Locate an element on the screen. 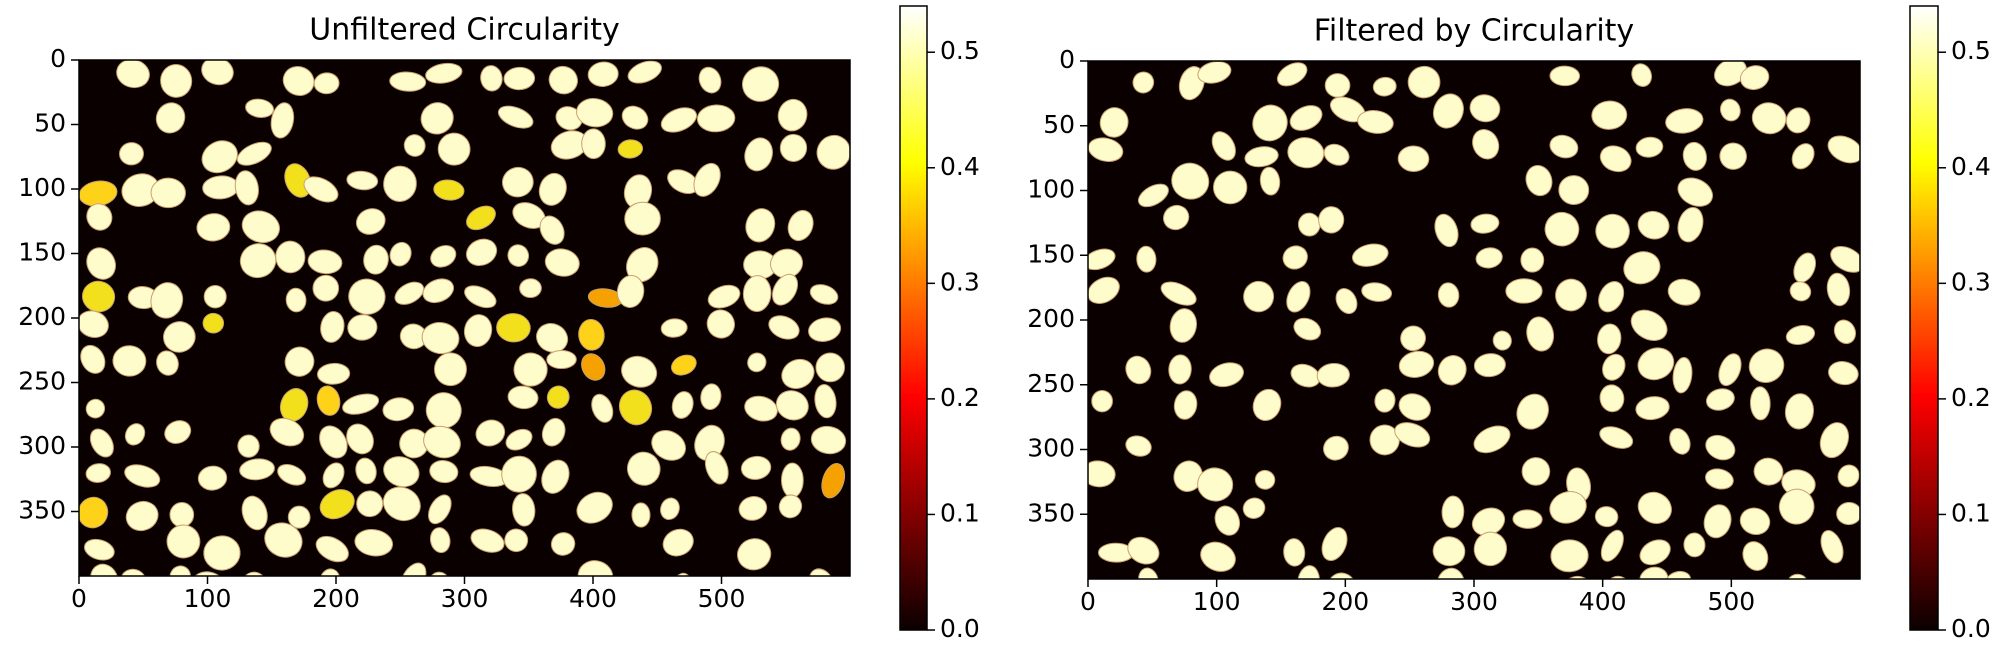 The height and width of the screenshot is (655, 2007). y-tick-label: 50 is located at coordinates (1059, 124).